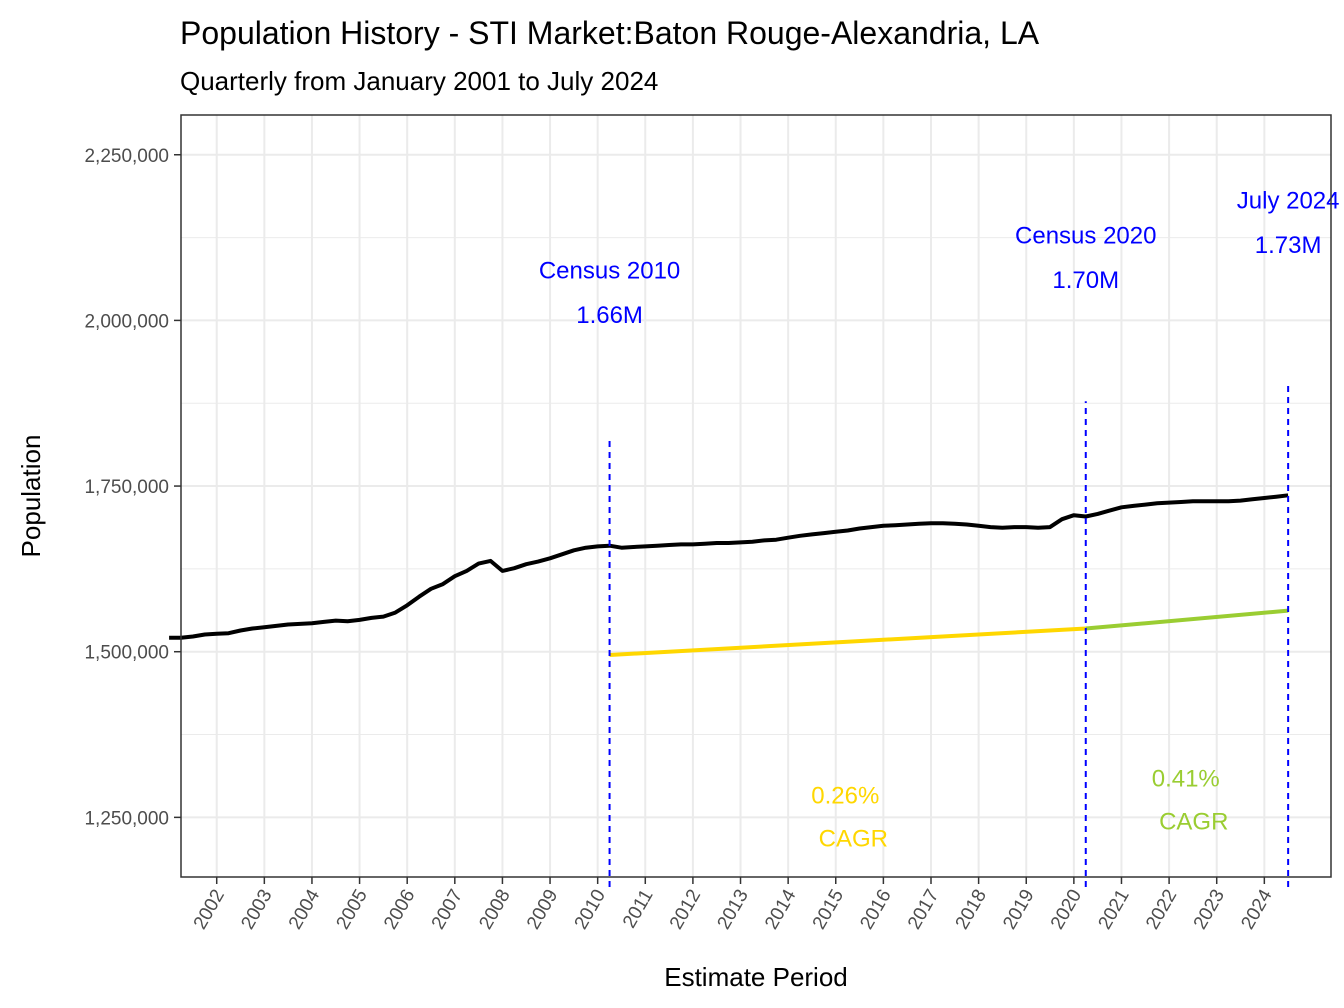  I want to click on cagr-percent: 0.26%, so click(845, 795).